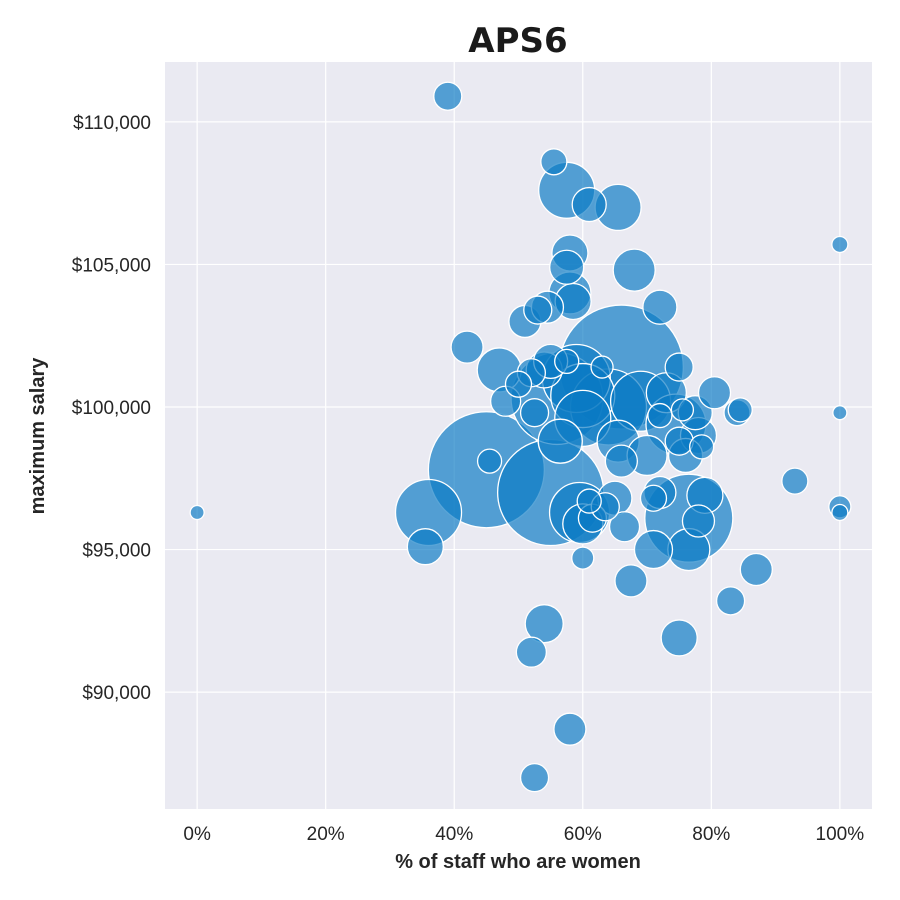  Describe the element at coordinates (116, 693) in the screenshot. I see `y-tick-label: $90,000` at that location.